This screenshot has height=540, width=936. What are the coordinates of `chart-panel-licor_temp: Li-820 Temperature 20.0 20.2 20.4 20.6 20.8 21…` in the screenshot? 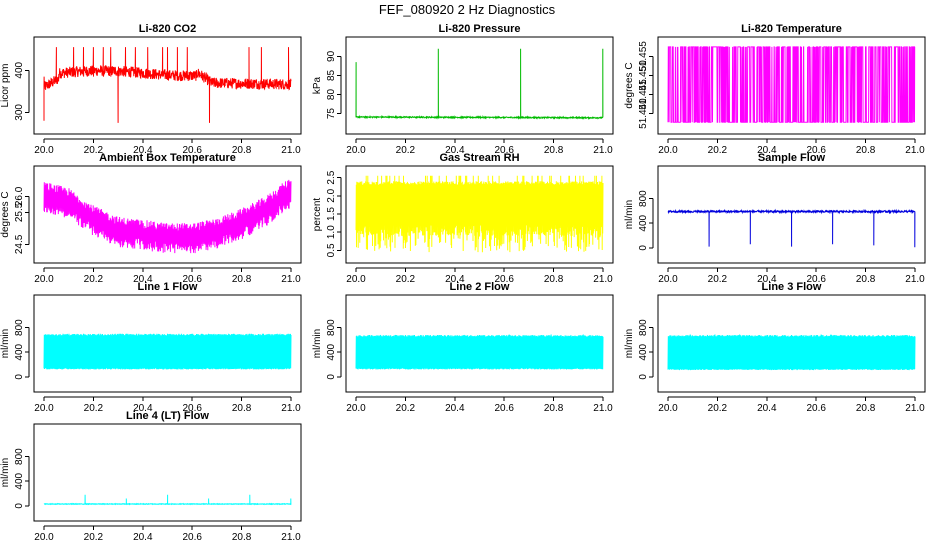 It's located at (775, 89).